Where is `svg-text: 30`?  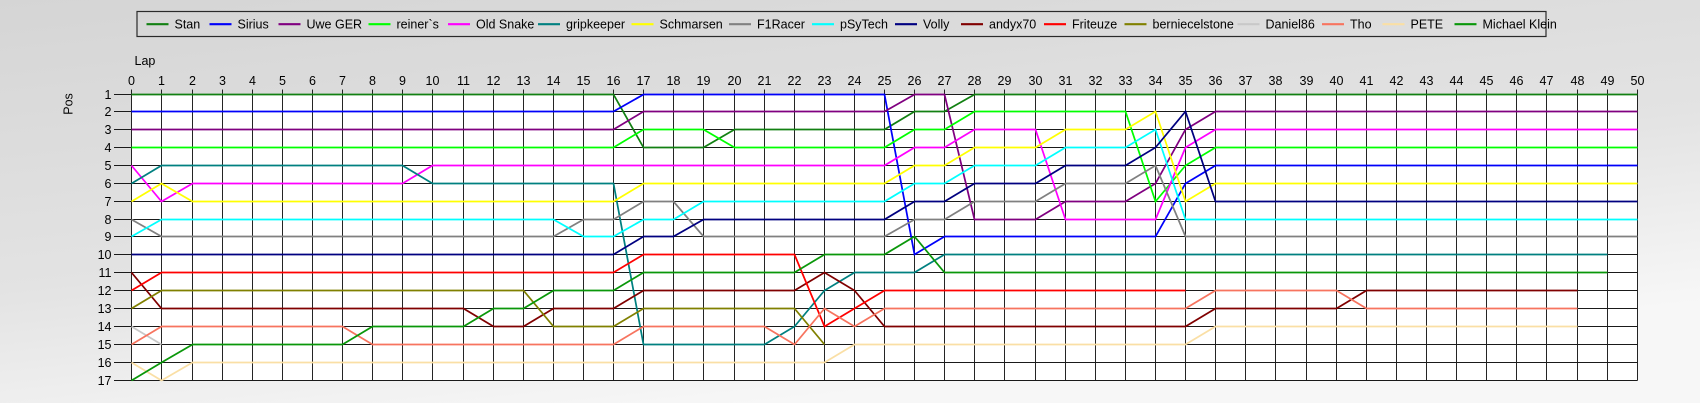
svg-text: 30 is located at coordinates (1036, 81).